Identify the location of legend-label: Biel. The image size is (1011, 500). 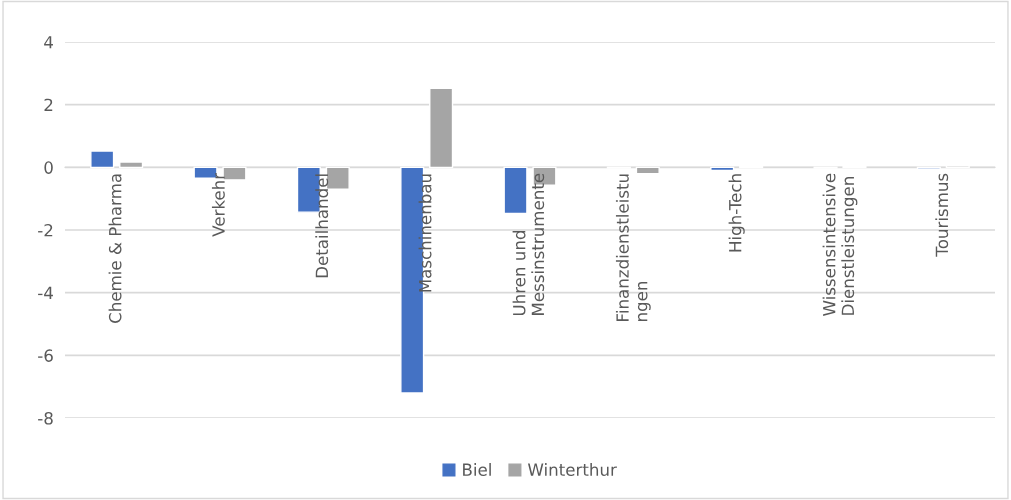
(477, 469).